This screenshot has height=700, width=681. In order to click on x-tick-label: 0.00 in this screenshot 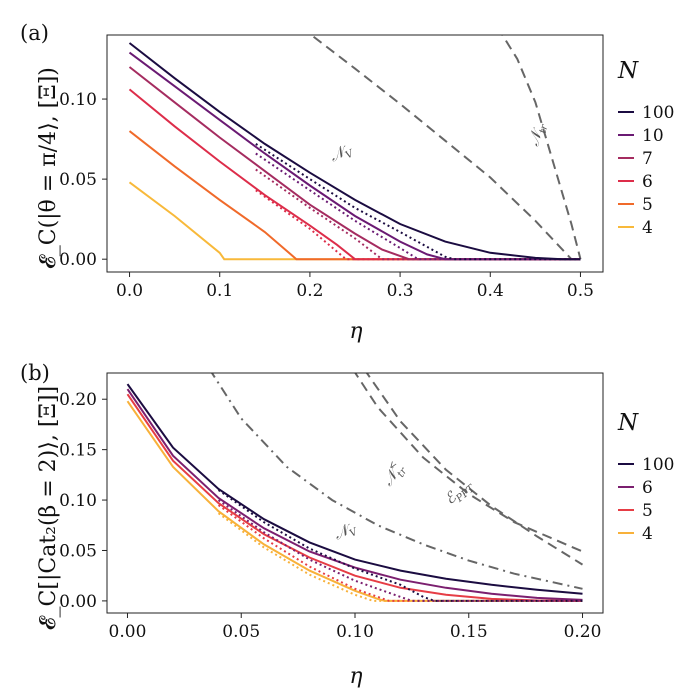, I will do `click(128, 632)`.